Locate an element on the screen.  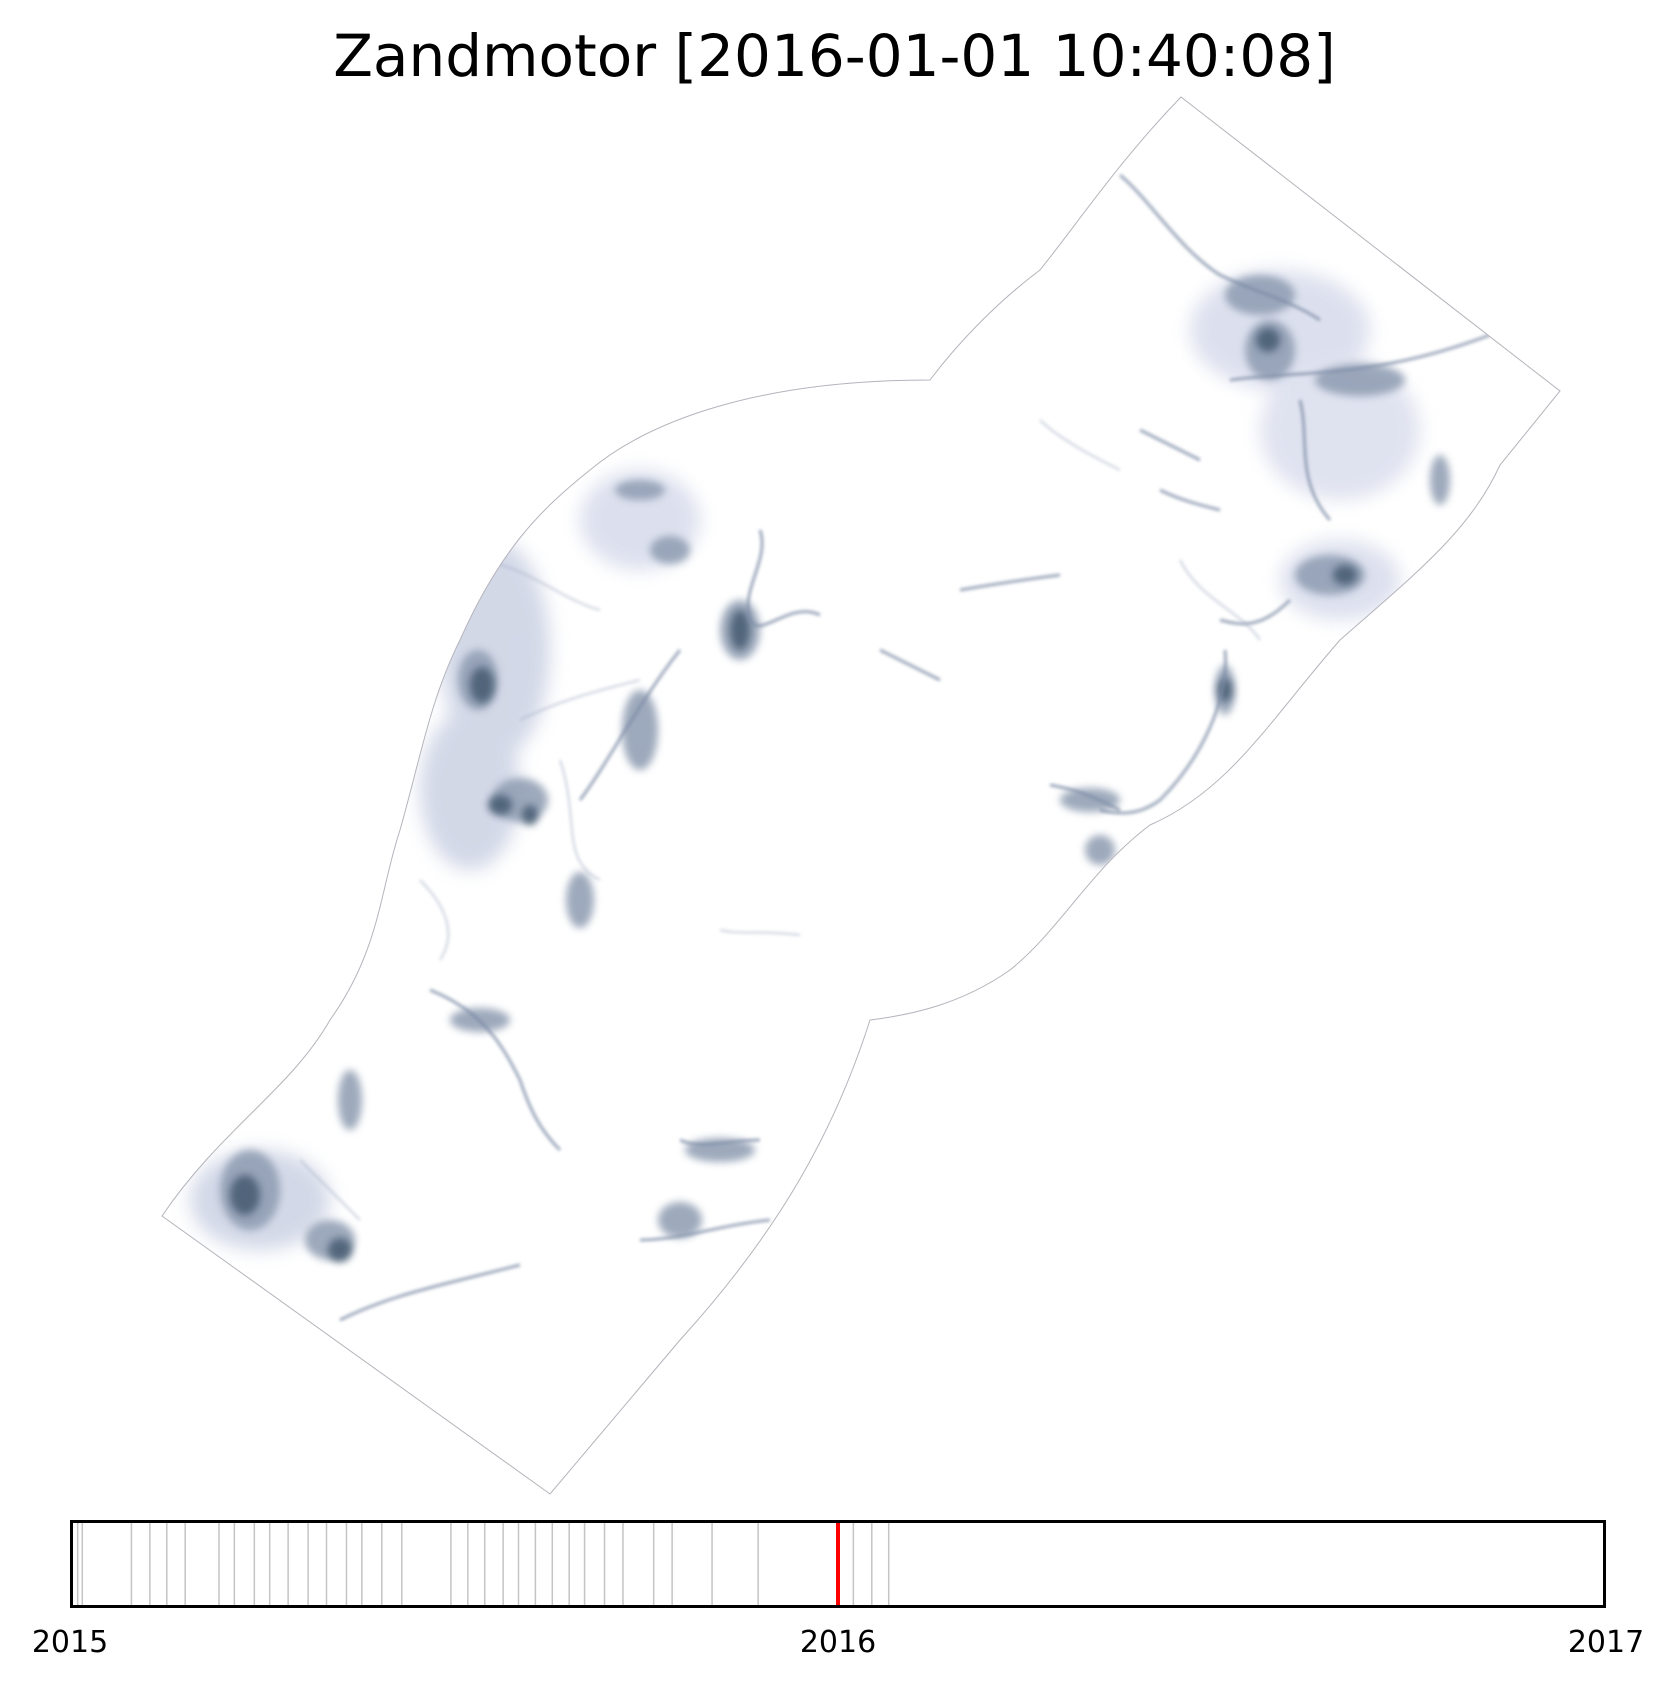
map-title: Zandmotor [2016-01-01 10:40:08] is located at coordinates (834, 56).